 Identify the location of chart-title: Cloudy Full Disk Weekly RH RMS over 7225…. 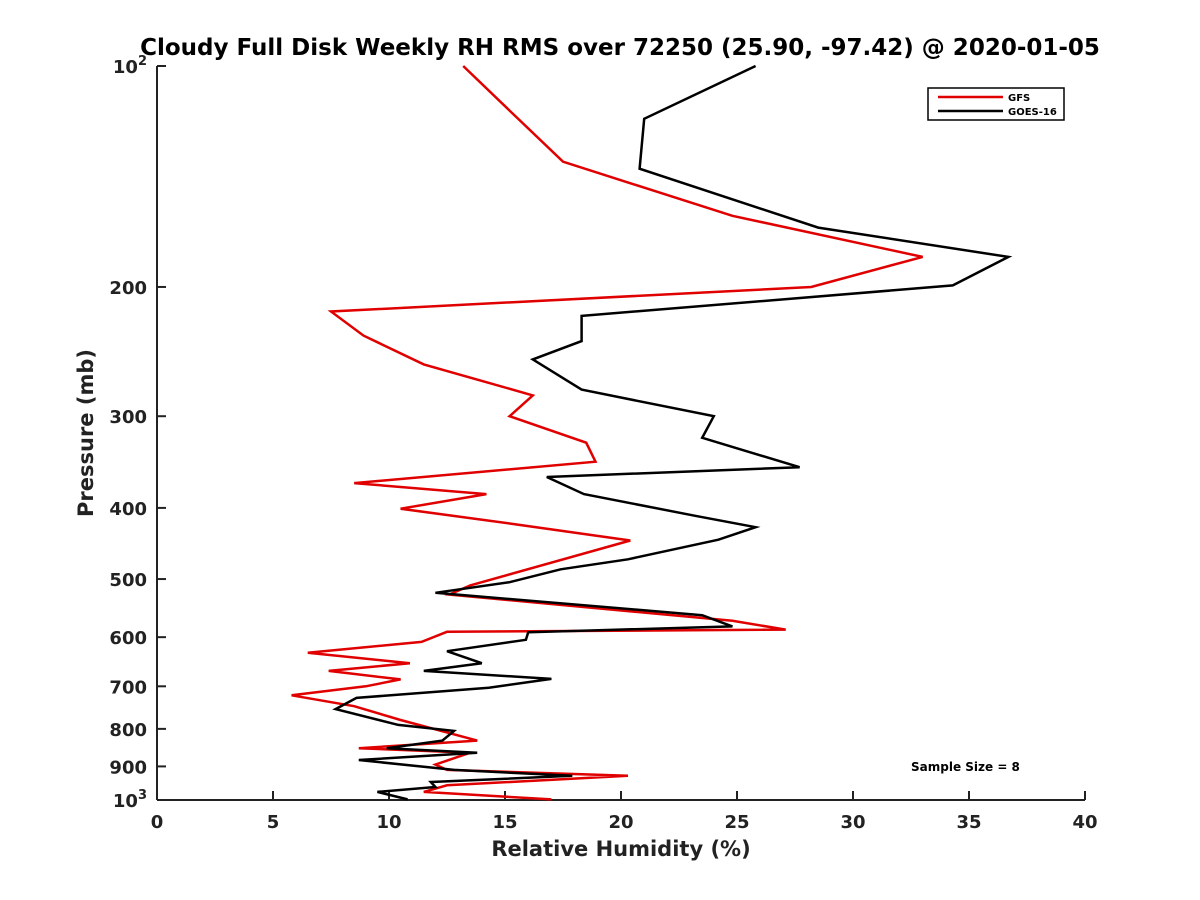
(620, 48).